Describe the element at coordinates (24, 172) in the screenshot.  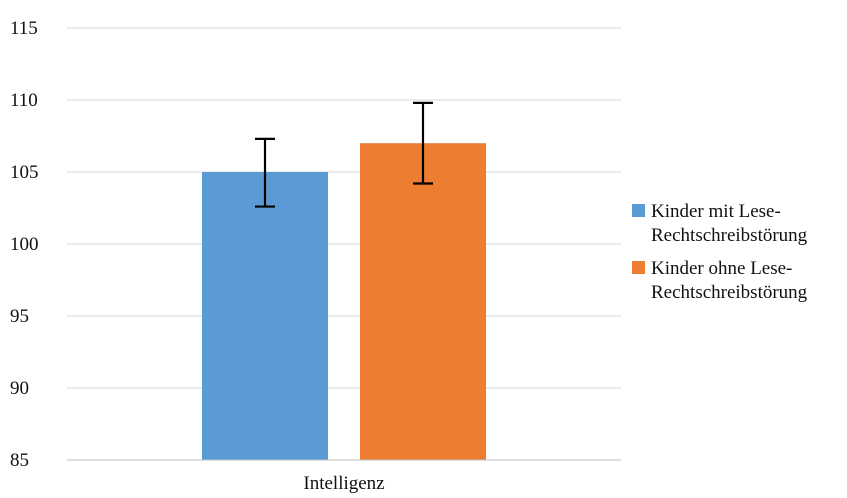
I see `y-tick-label: 105` at that location.